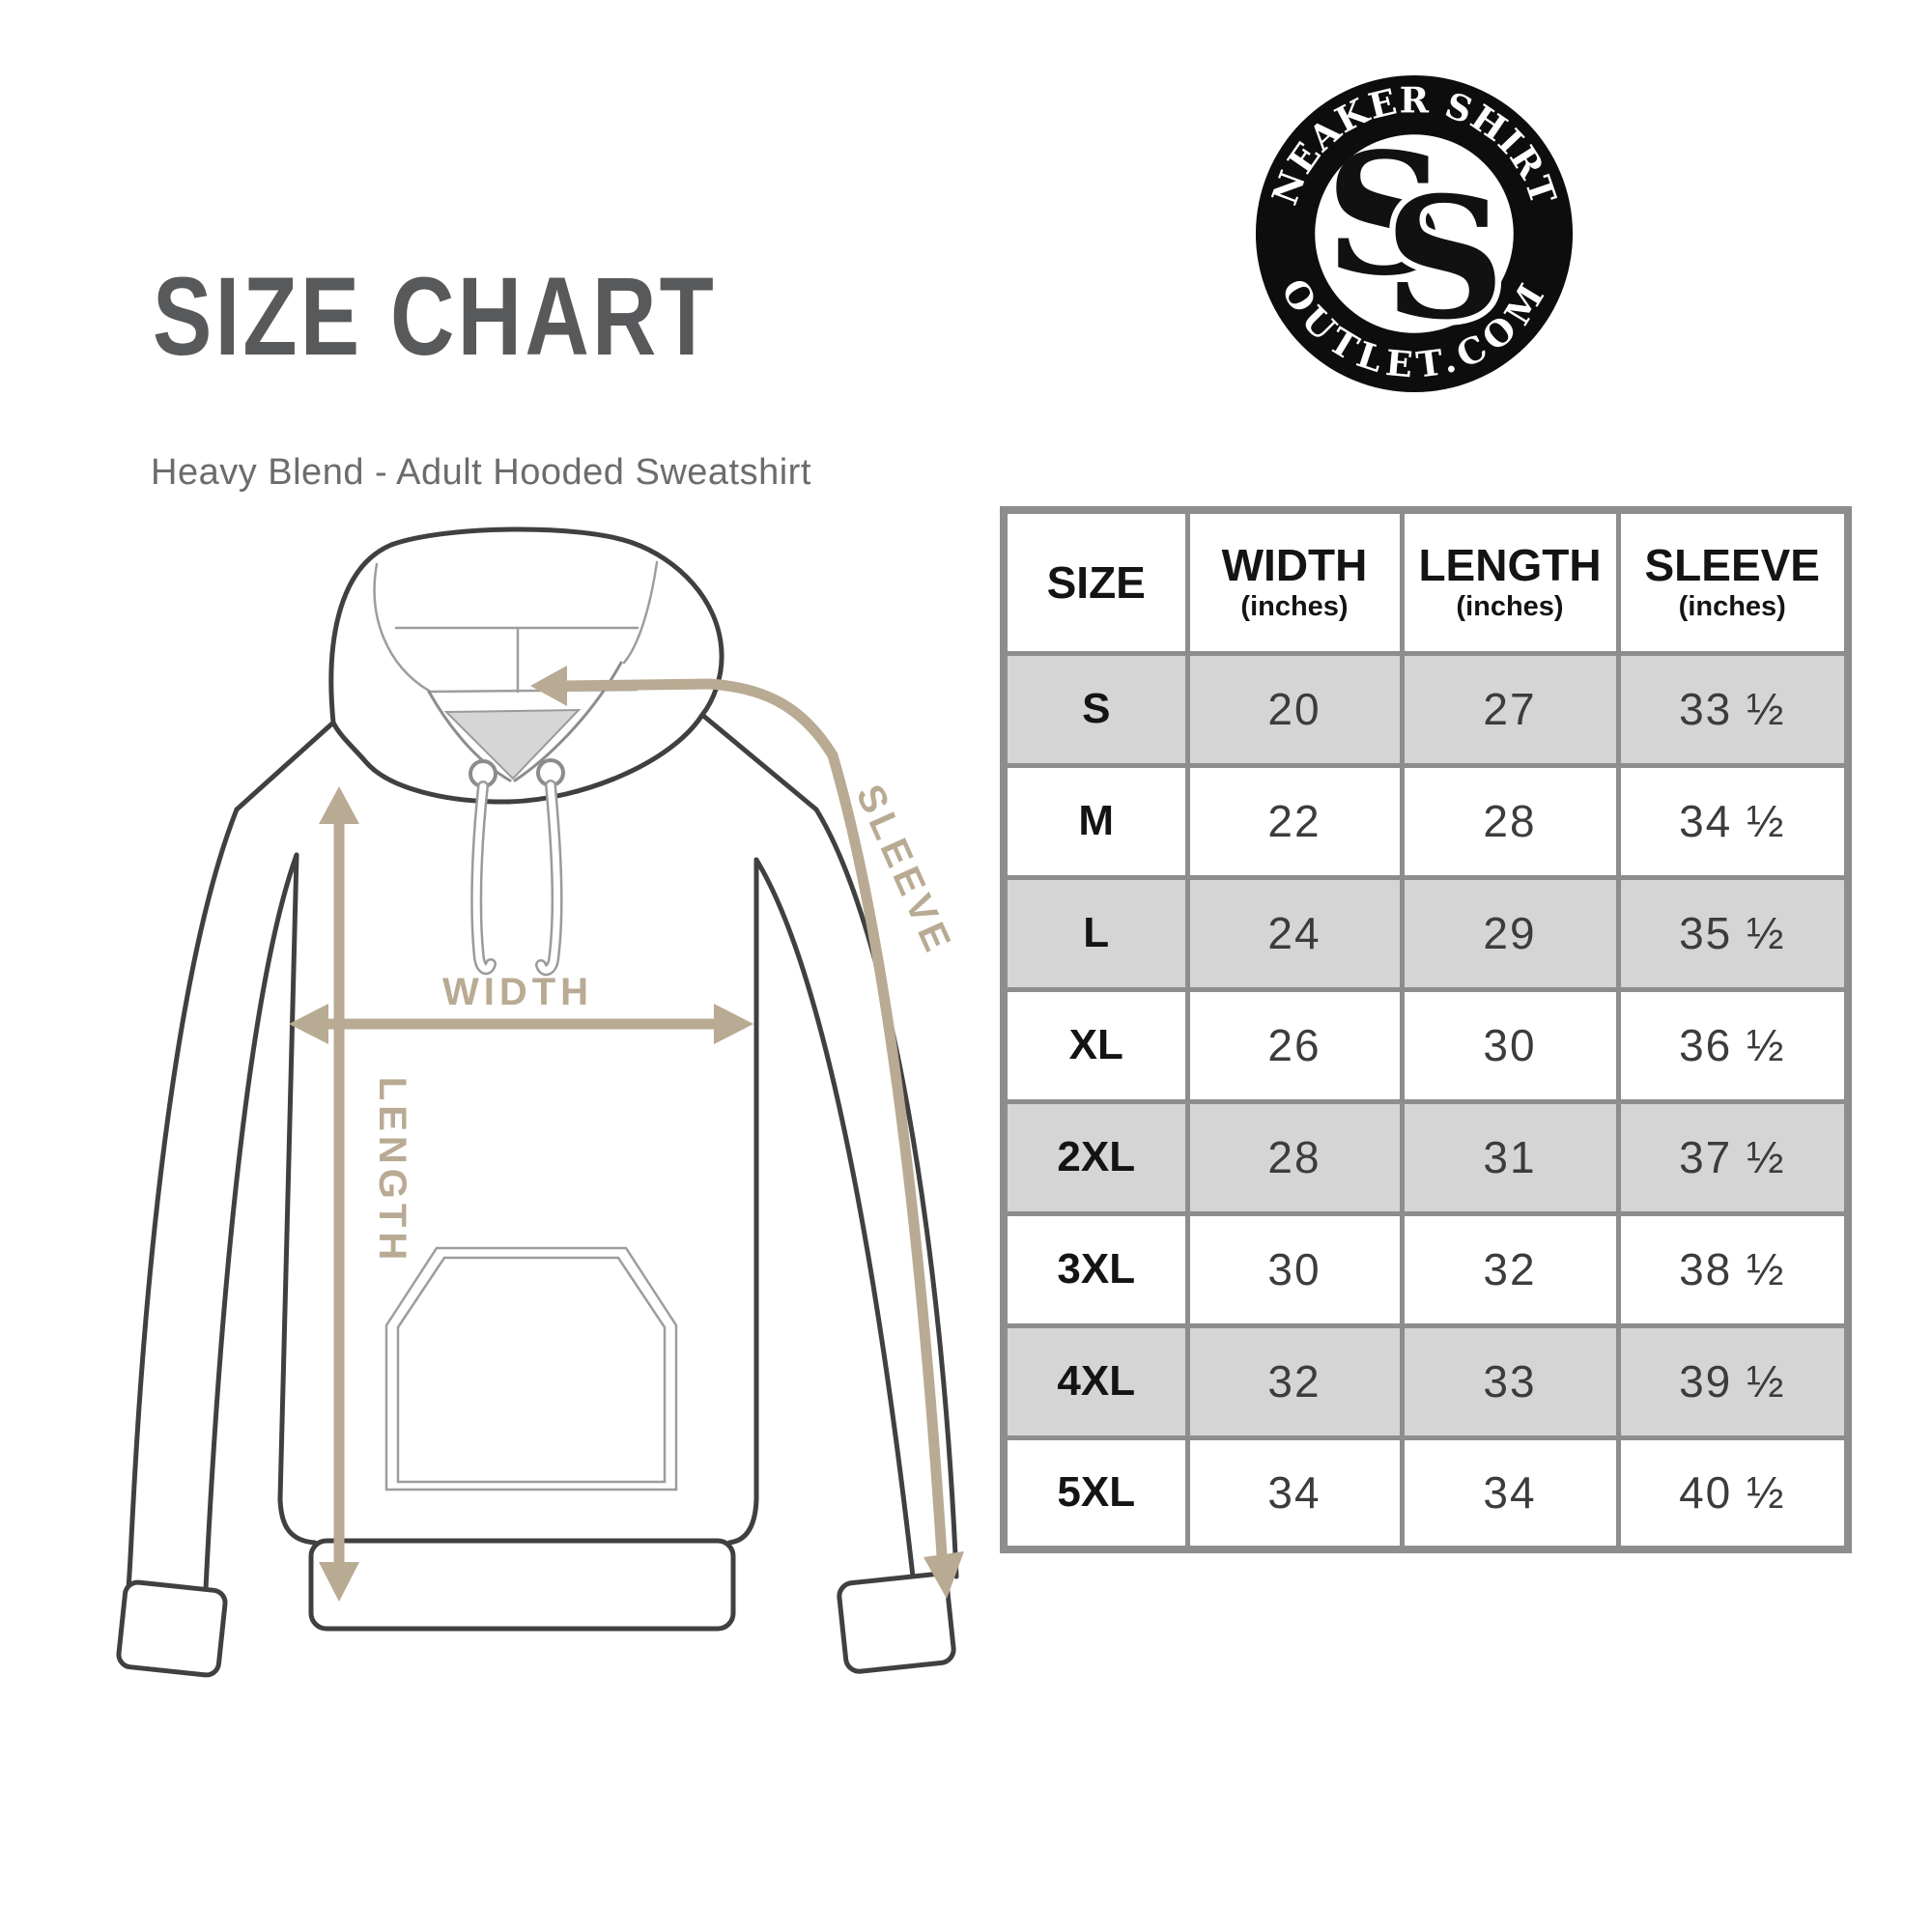 This screenshot has width=1932, height=1932. What do you see at coordinates (1733, 1045) in the screenshot?
I see `sleeve-value: 36 ½` at bounding box center [1733, 1045].